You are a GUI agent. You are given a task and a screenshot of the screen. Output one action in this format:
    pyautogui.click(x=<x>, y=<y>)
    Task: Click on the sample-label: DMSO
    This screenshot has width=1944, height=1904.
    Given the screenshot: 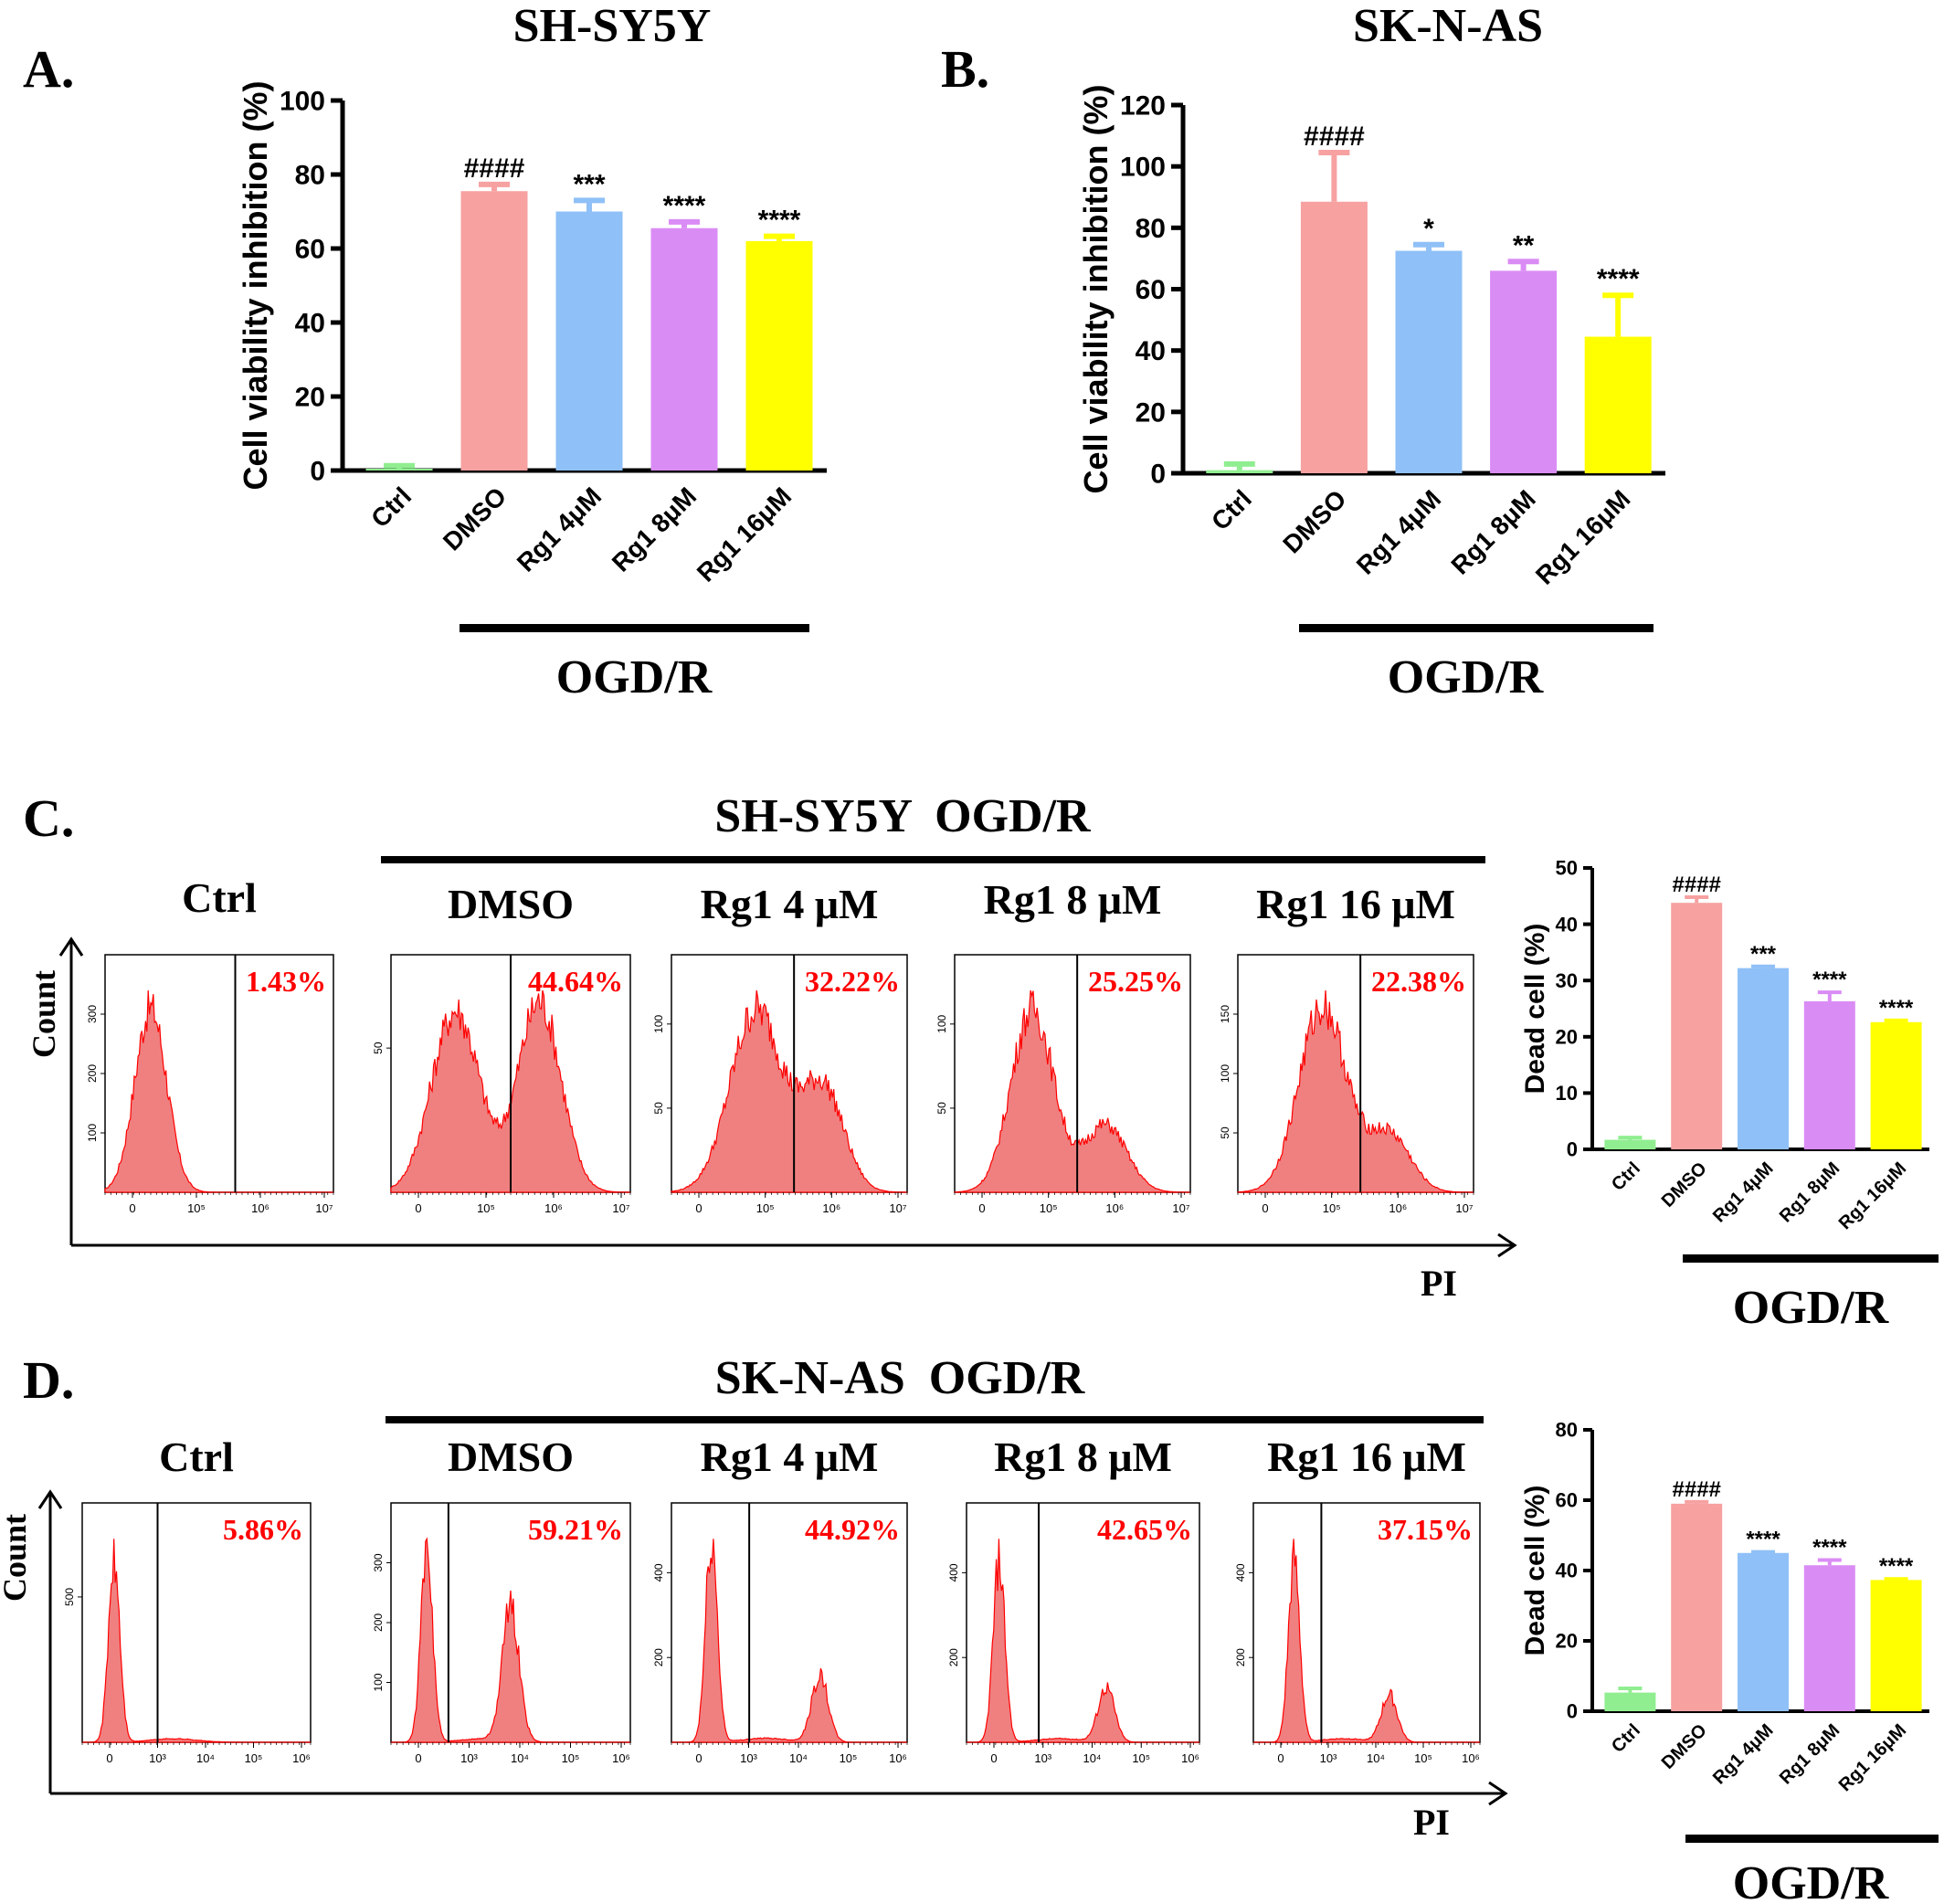 What is the action you would take?
    pyautogui.click(x=511, y=1457)
    